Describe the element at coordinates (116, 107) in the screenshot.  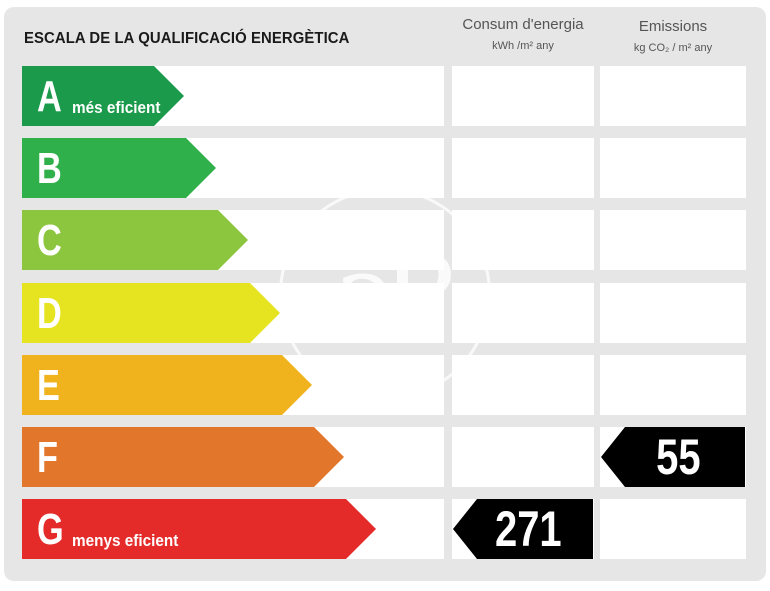
I see `rating-sublabel: més eficient` at that location.